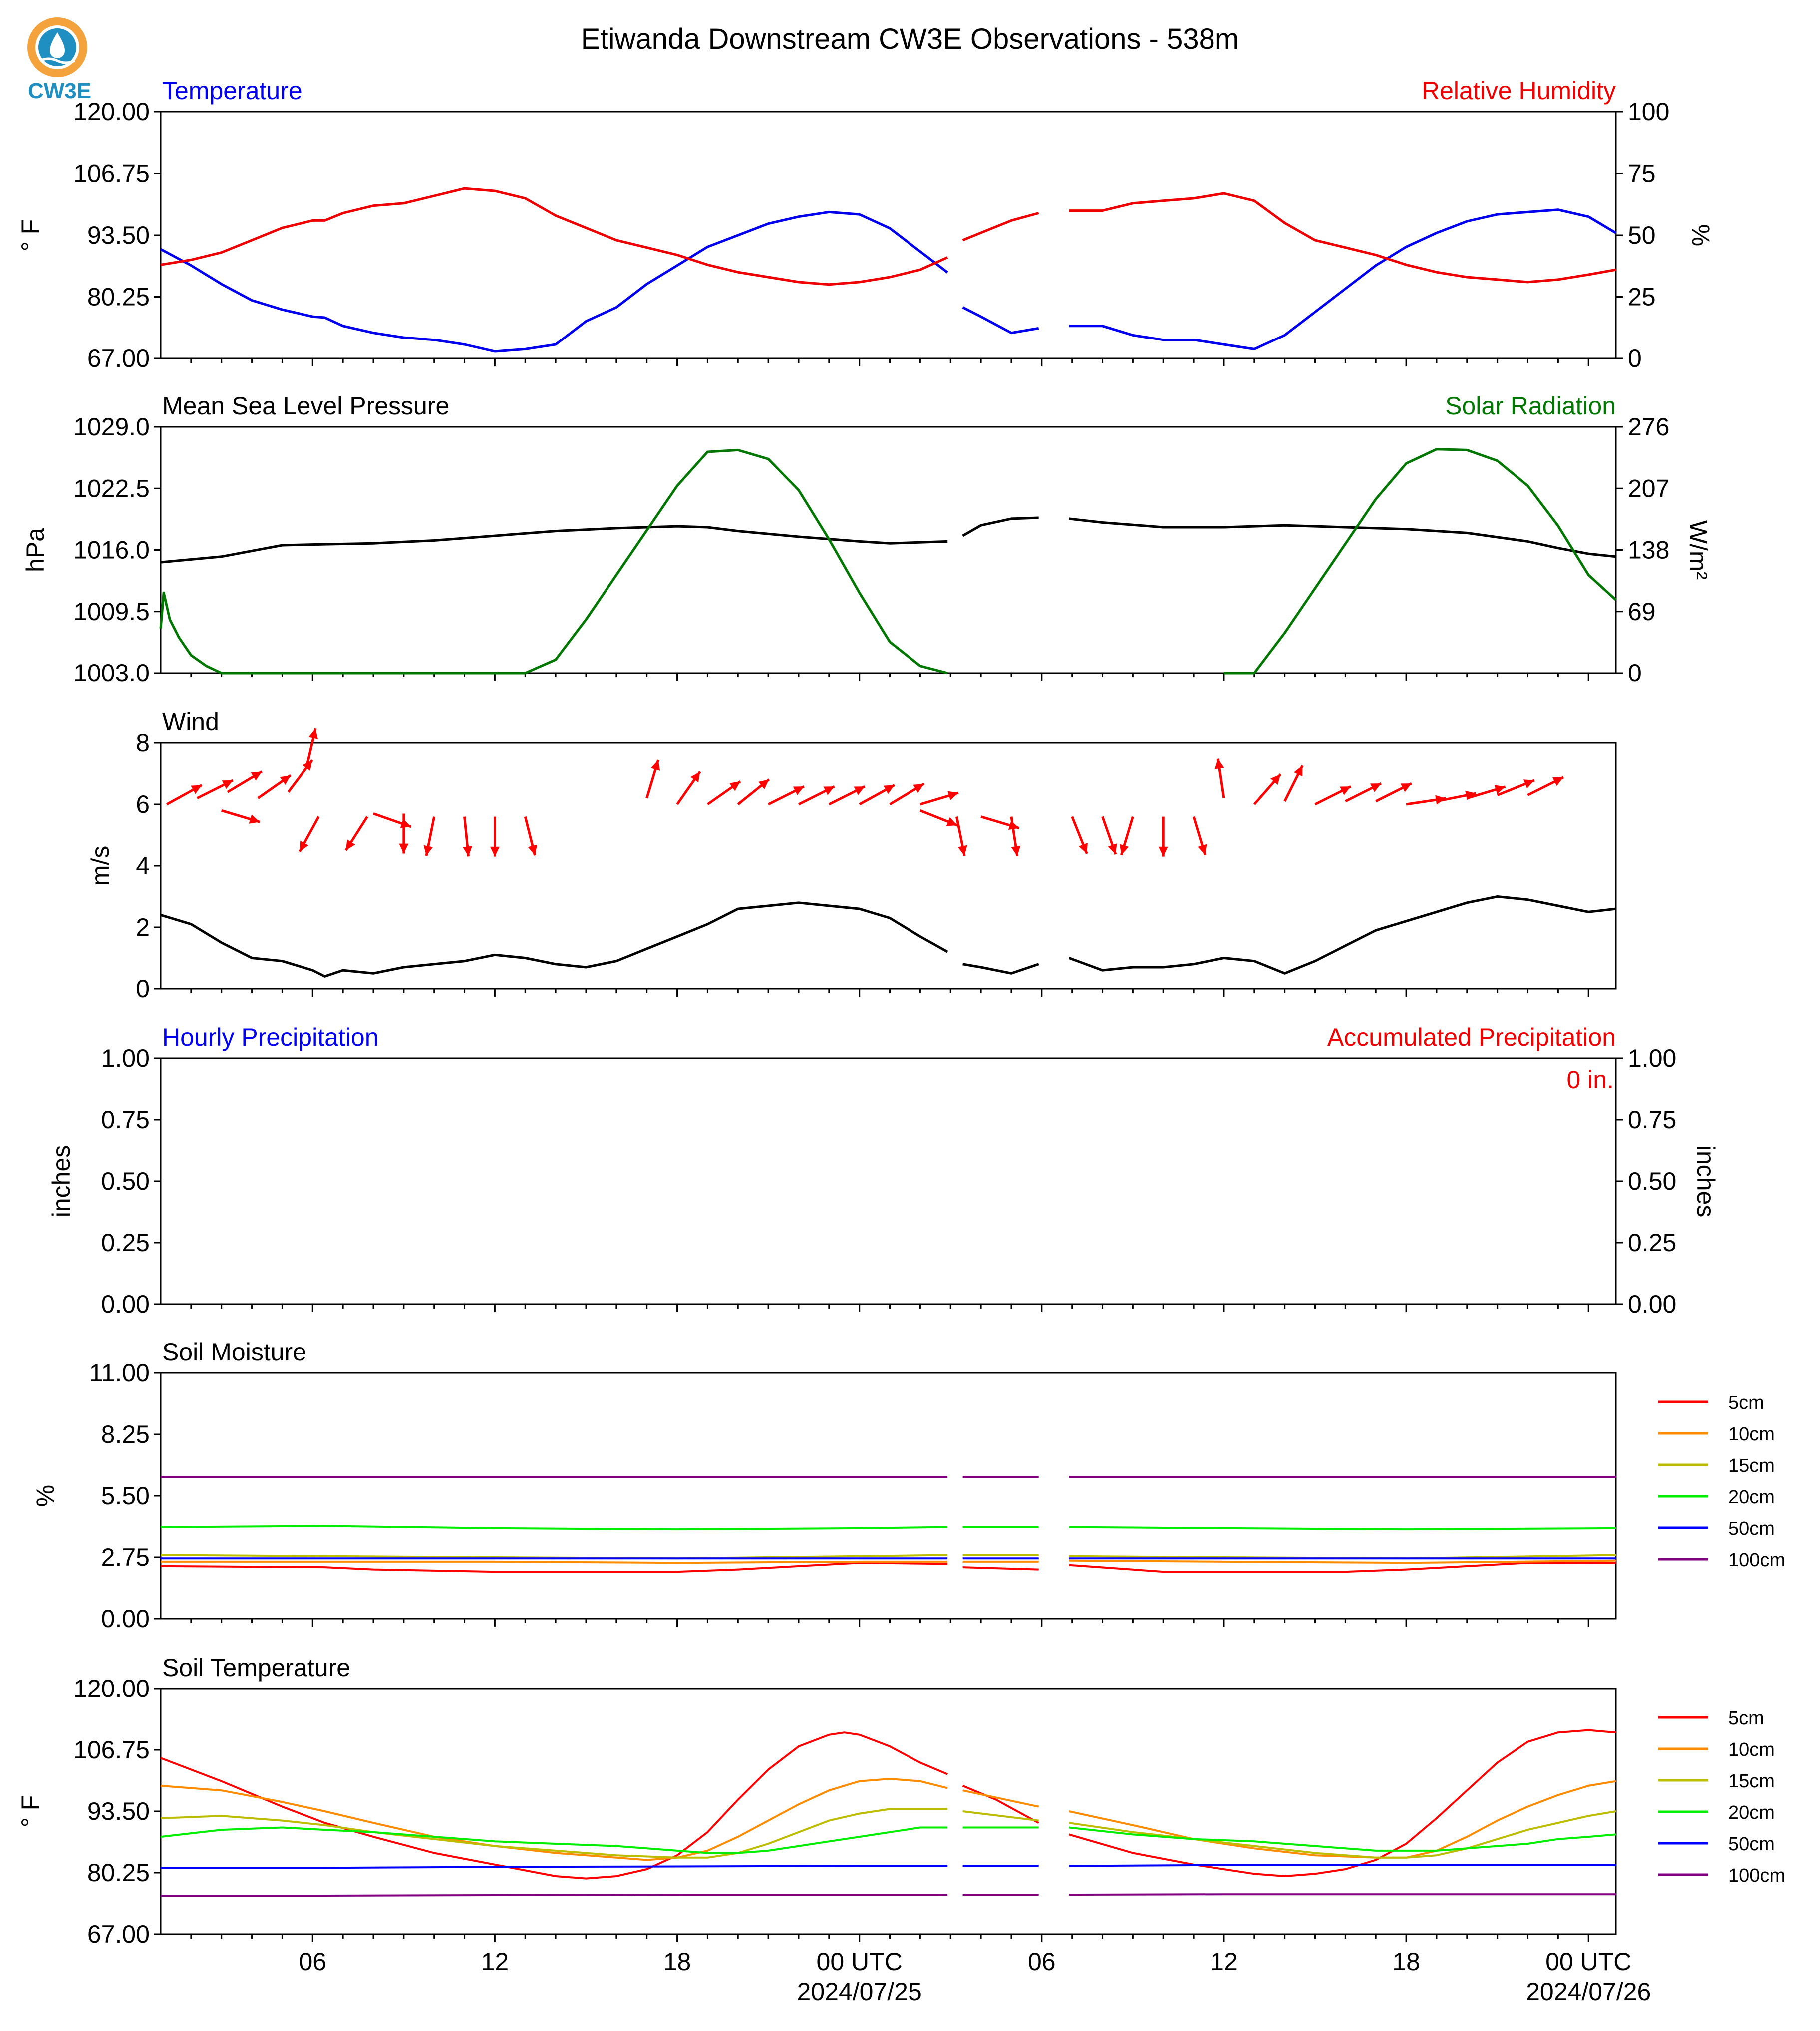 This screenshot has width=1820, height=2031. Describe the element at coordinates (111, 550) in the screenshot. I see `y-tick-label: 1016.0` at that location.